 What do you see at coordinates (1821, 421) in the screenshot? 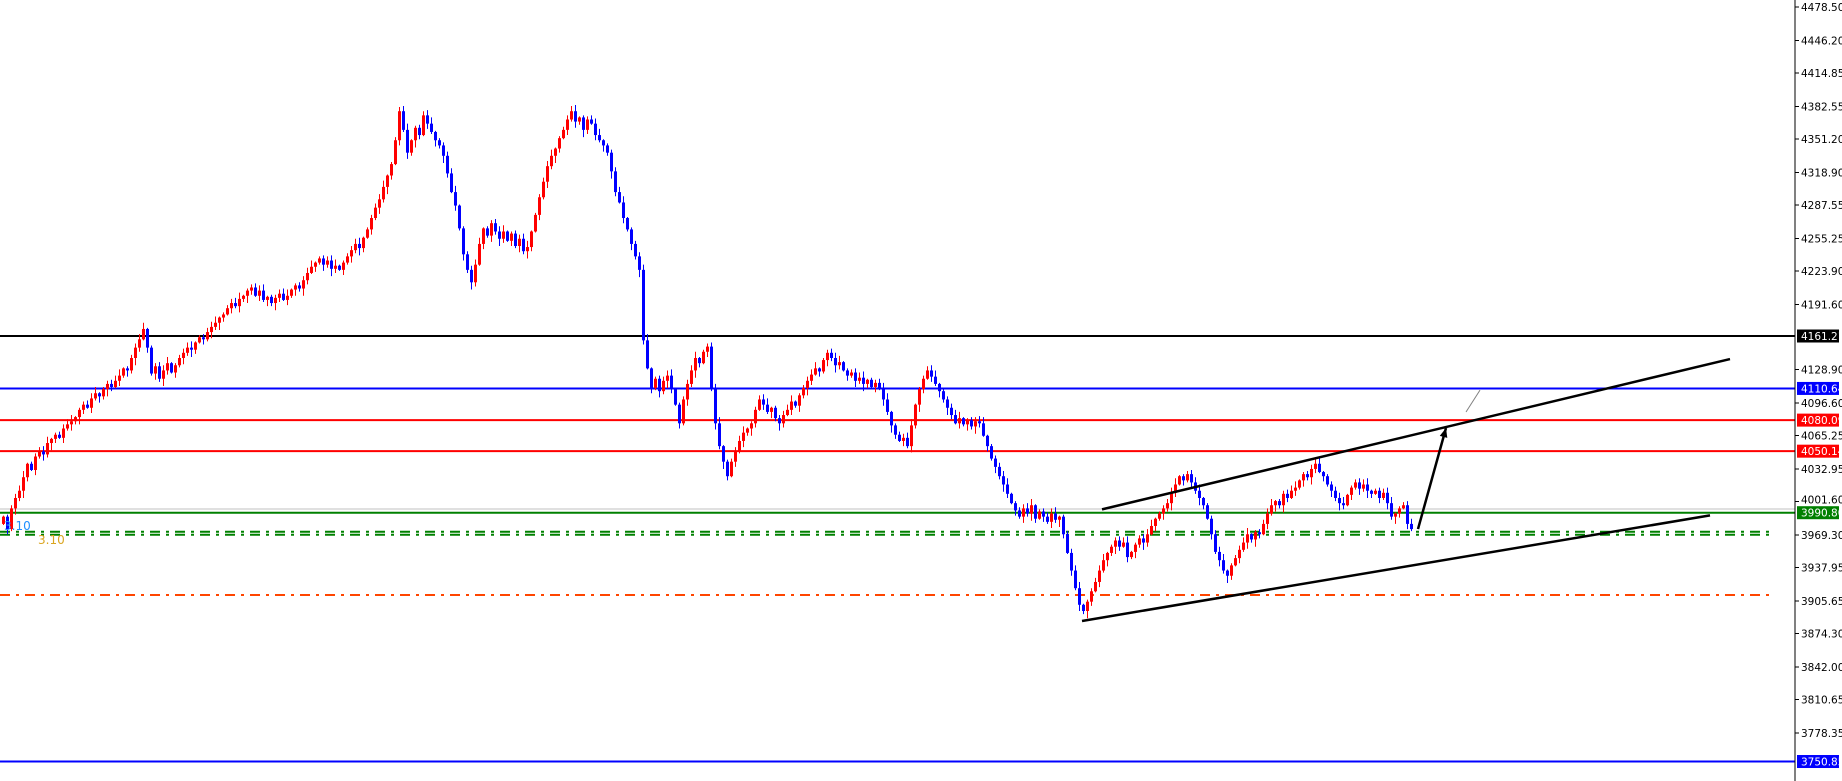
I see `price-level-badge-label: 4080.09` at bounding box center [1821, 421].